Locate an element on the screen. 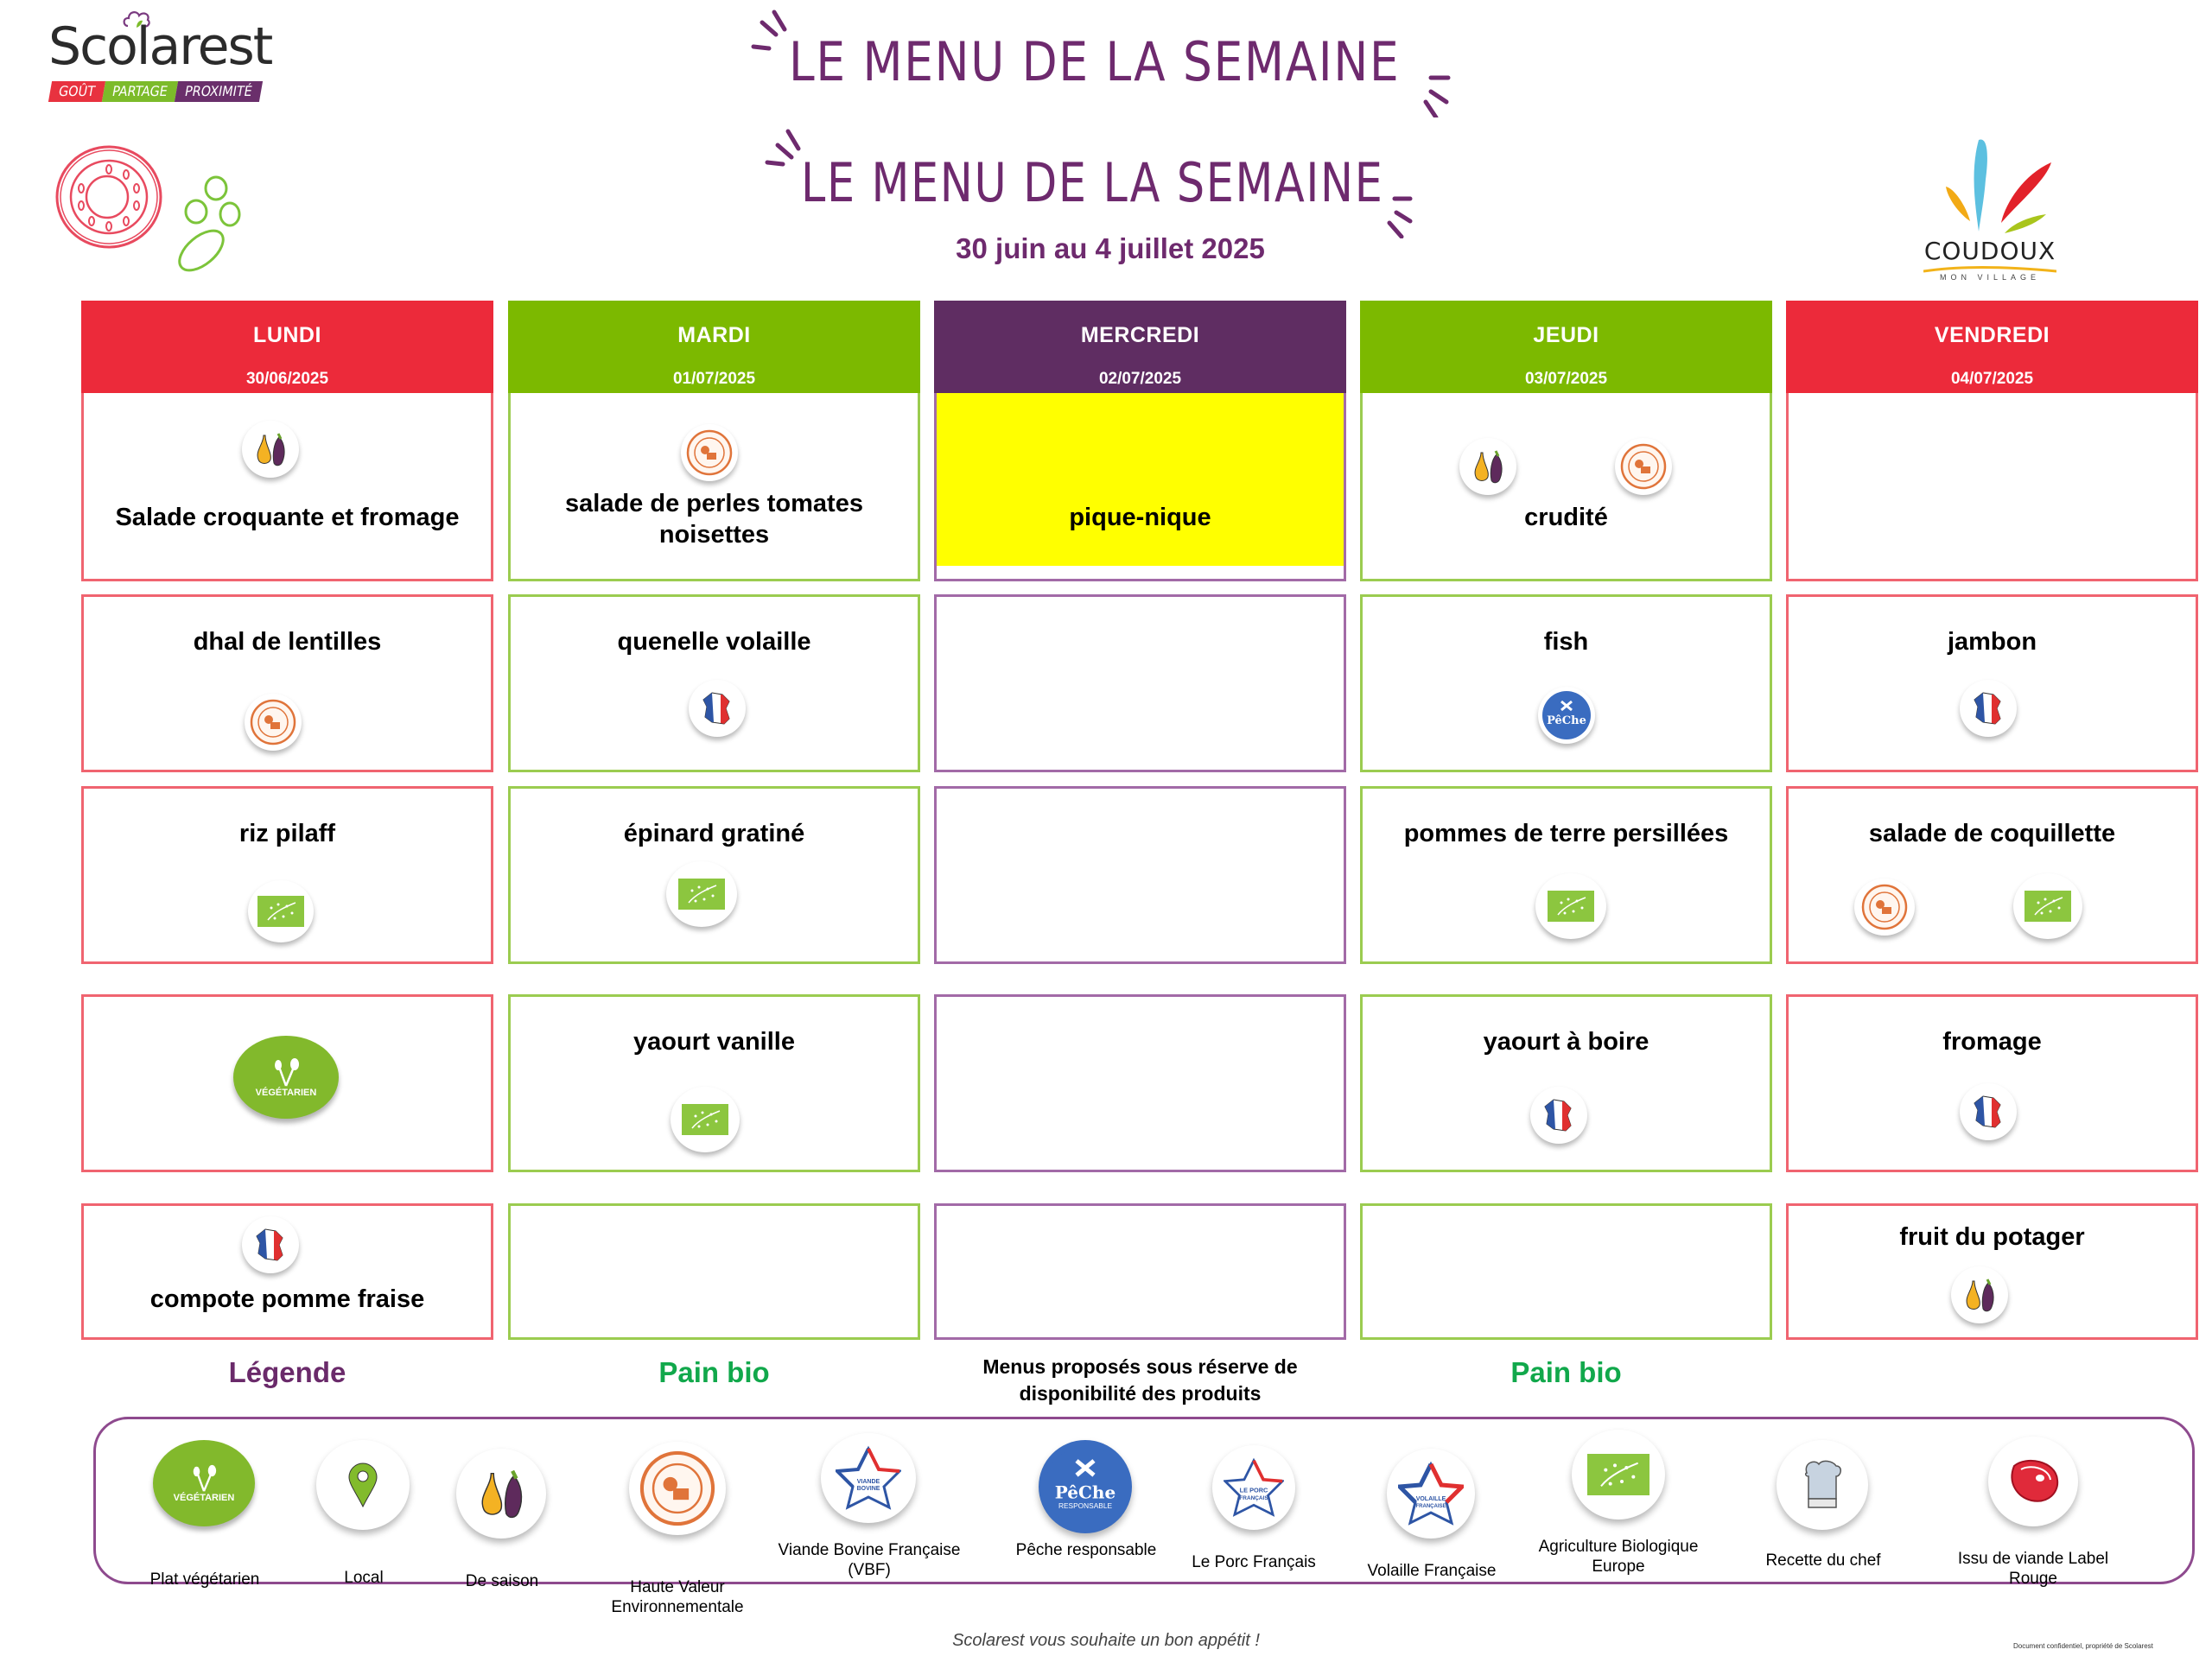 The height and width of the screenshot is (1656, 2212). dish-name: jambon is located at coordinates (1992, 642).